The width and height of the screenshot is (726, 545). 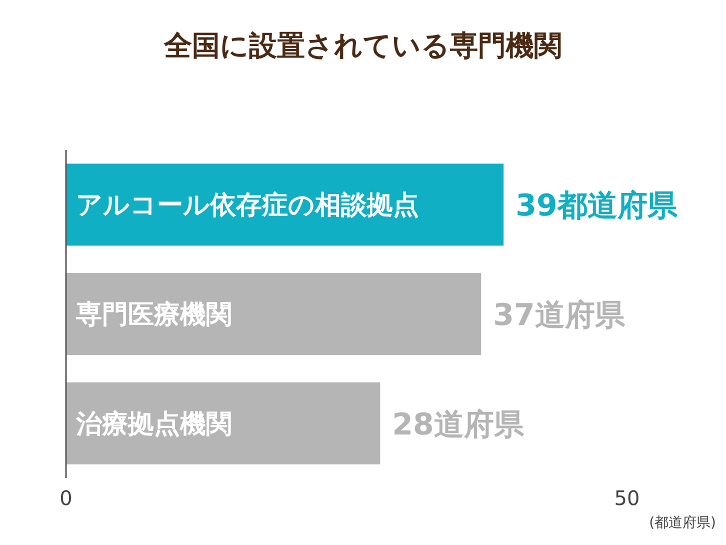 What do you see at coordinates (597, 206) in the screenshot?
I see `data-label: 39都道府県` at bounding box center [597, 206].